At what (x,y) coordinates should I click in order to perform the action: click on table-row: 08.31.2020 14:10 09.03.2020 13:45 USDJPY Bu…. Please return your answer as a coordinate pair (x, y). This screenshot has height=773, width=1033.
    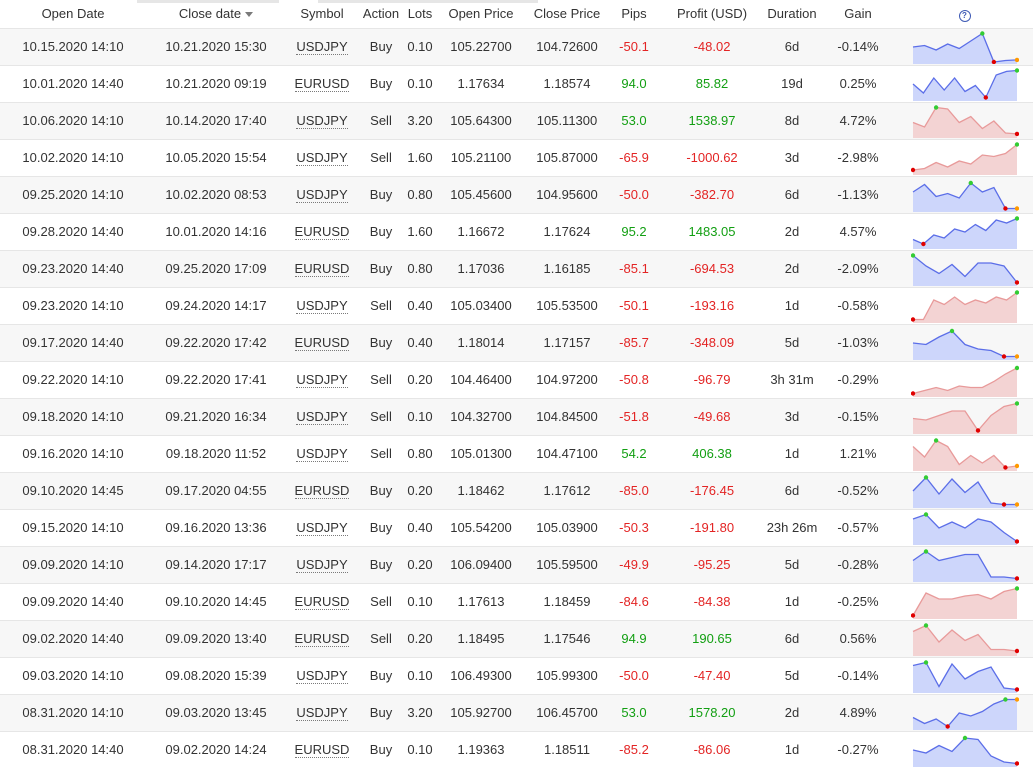
    Looking at the image, I should click on (516, 712).